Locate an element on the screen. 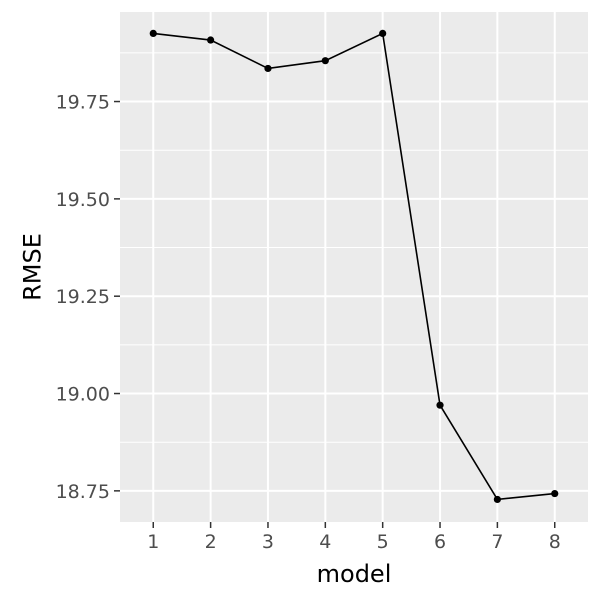  x-axis-title: model is located at coordinates (354, 574).